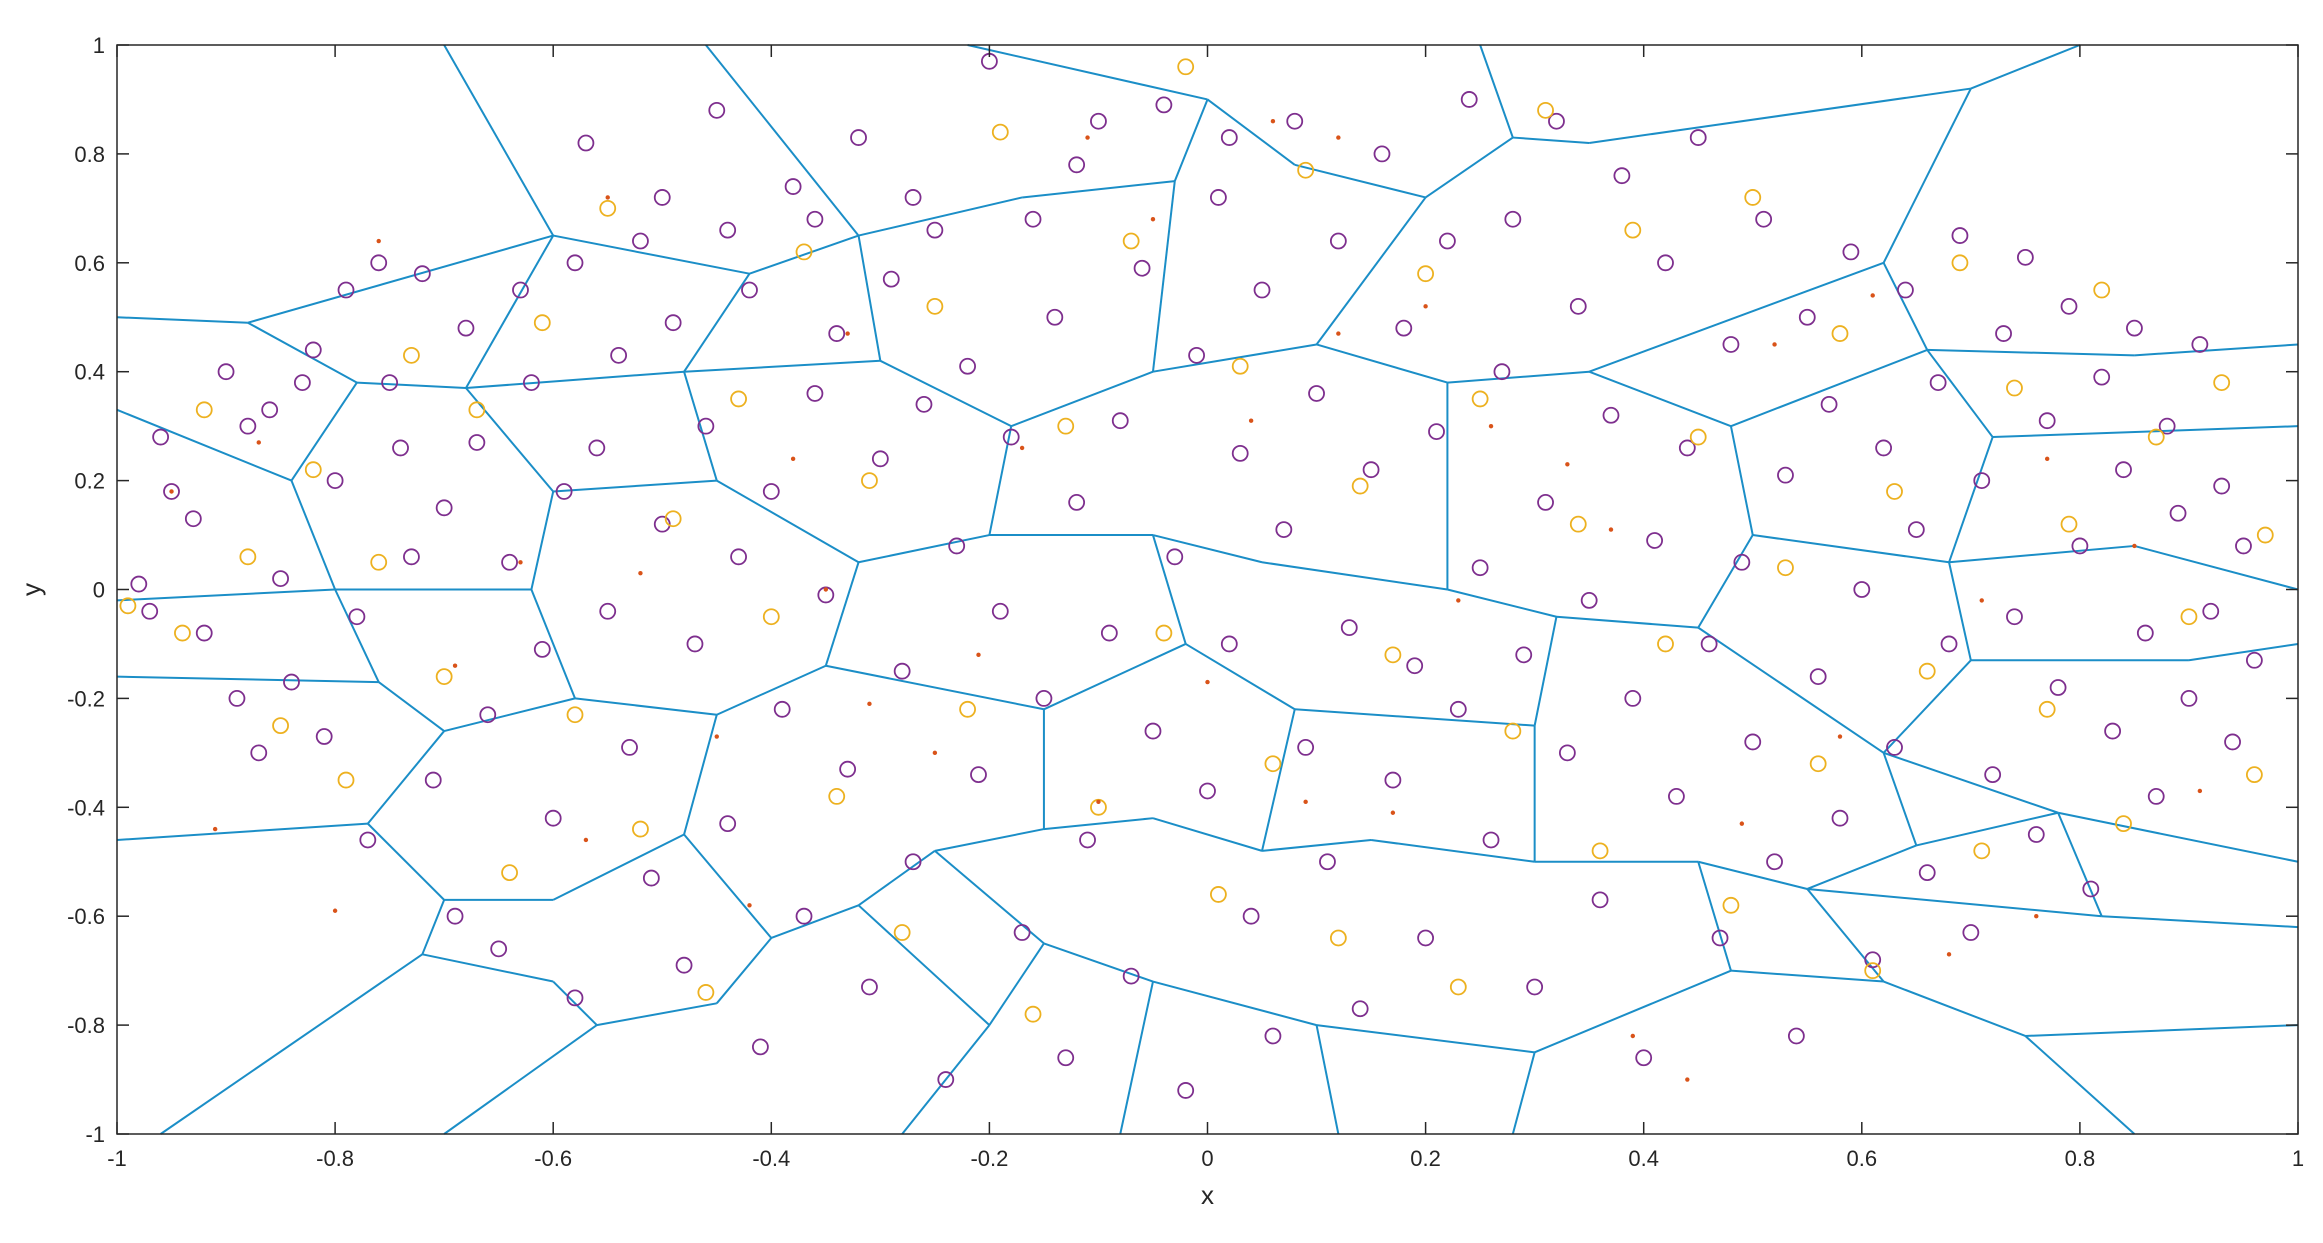  What do you see at coordinates (335, 1158) in the screenshot?
I see `x-tick-label-1: -0.8` at bounding box center [335, 1158].